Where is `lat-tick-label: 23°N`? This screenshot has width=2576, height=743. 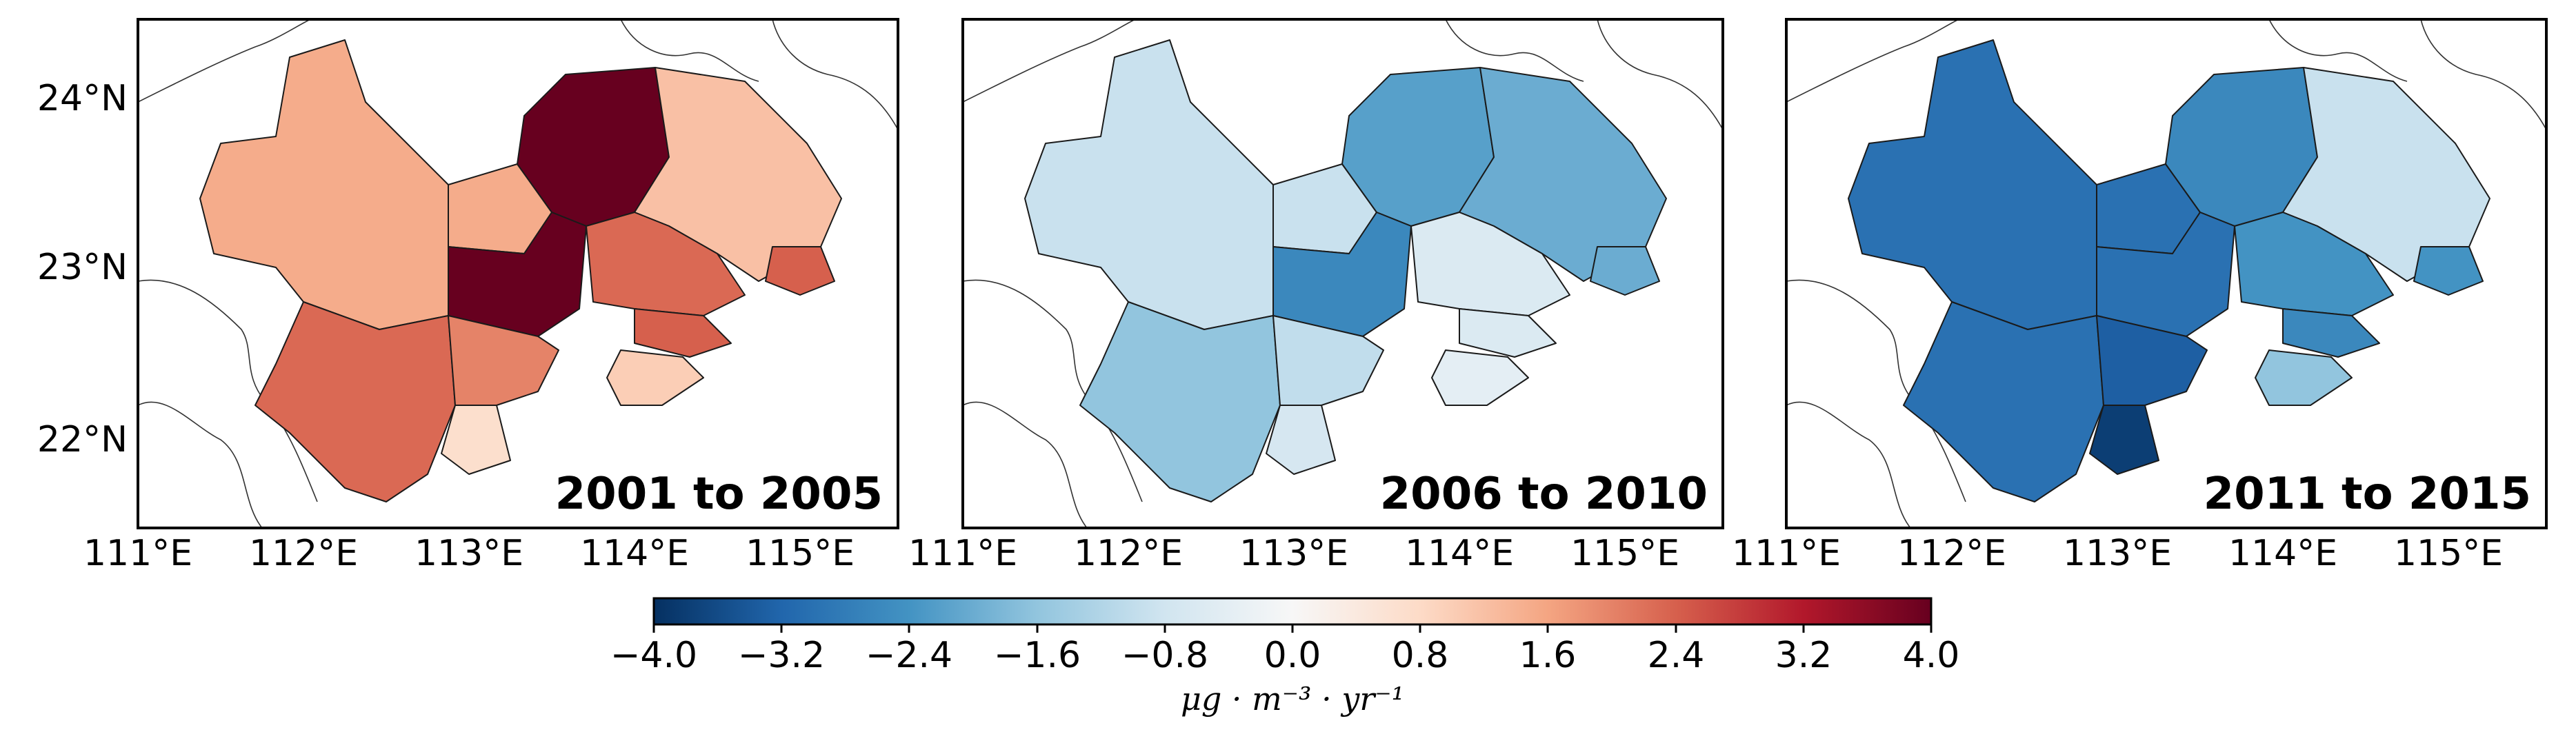
lat-tick-label: 23°N is located at coordinates (82, 267).